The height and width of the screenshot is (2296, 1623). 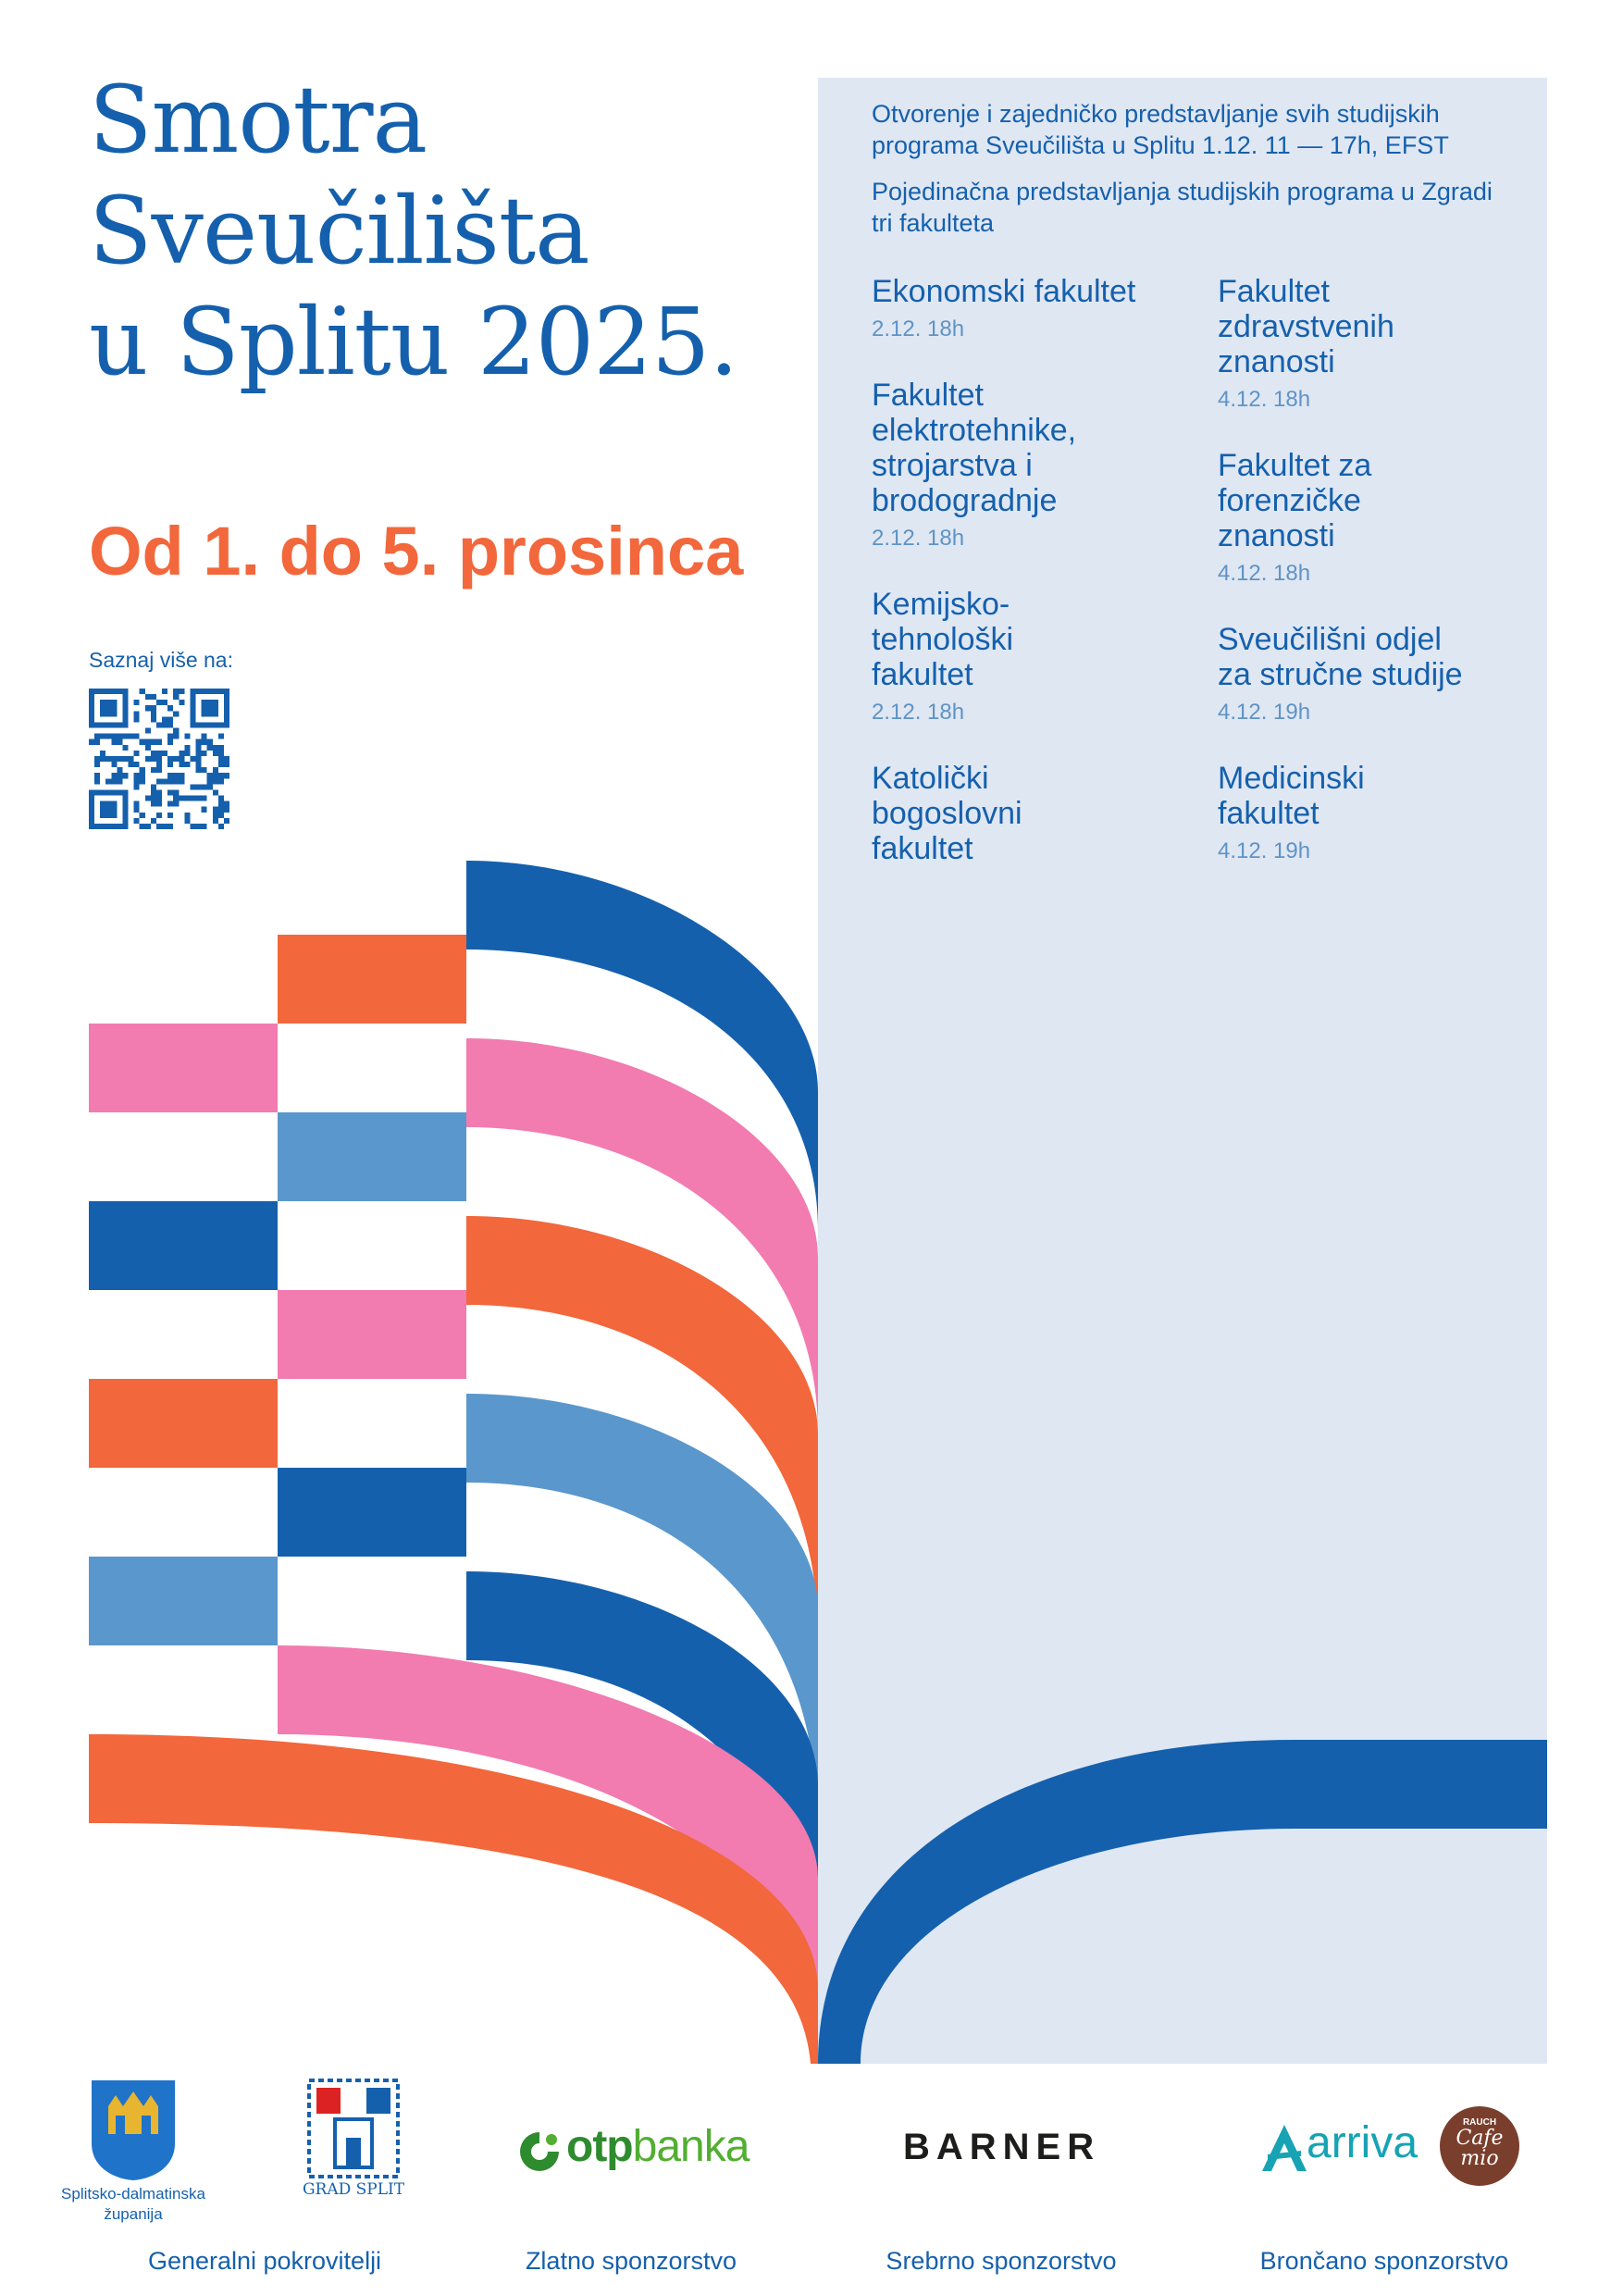 I want to click on sponsor-label-general: Generalni pokrovitelji, so click(x=264, y=2261).